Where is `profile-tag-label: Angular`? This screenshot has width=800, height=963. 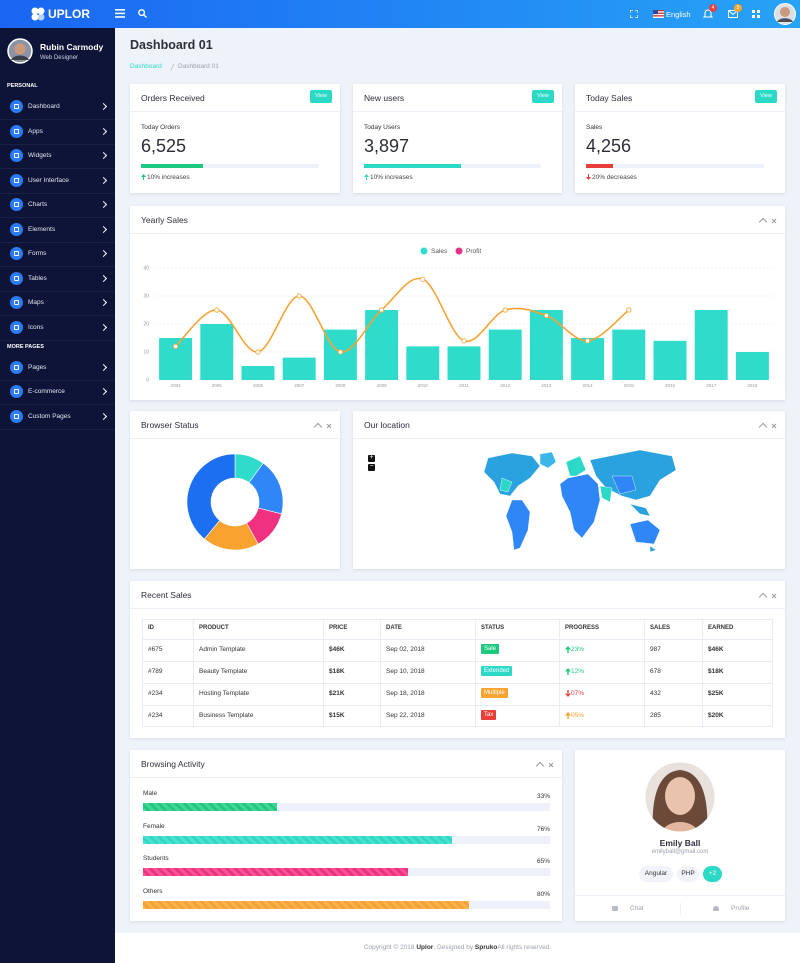
profile-tag-label: Angular is located at coordinates (656, 873).